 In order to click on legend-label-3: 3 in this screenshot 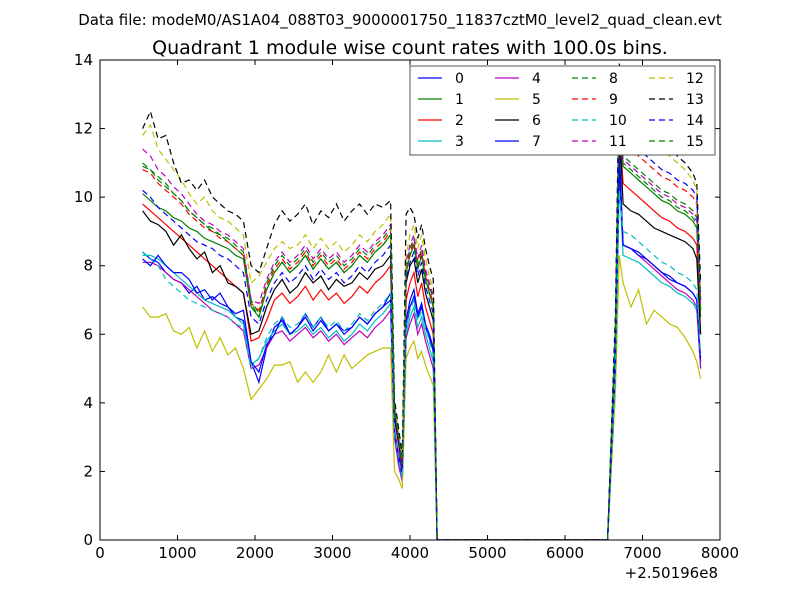, I will do `click(459, 142)`.